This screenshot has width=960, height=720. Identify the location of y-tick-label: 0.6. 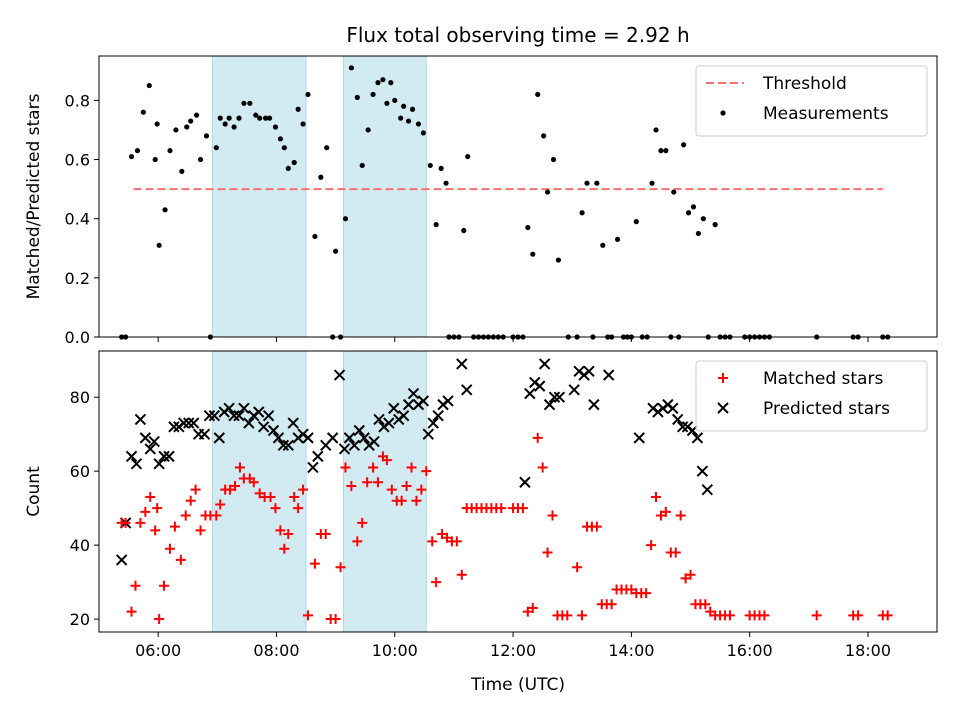
(77, 160).